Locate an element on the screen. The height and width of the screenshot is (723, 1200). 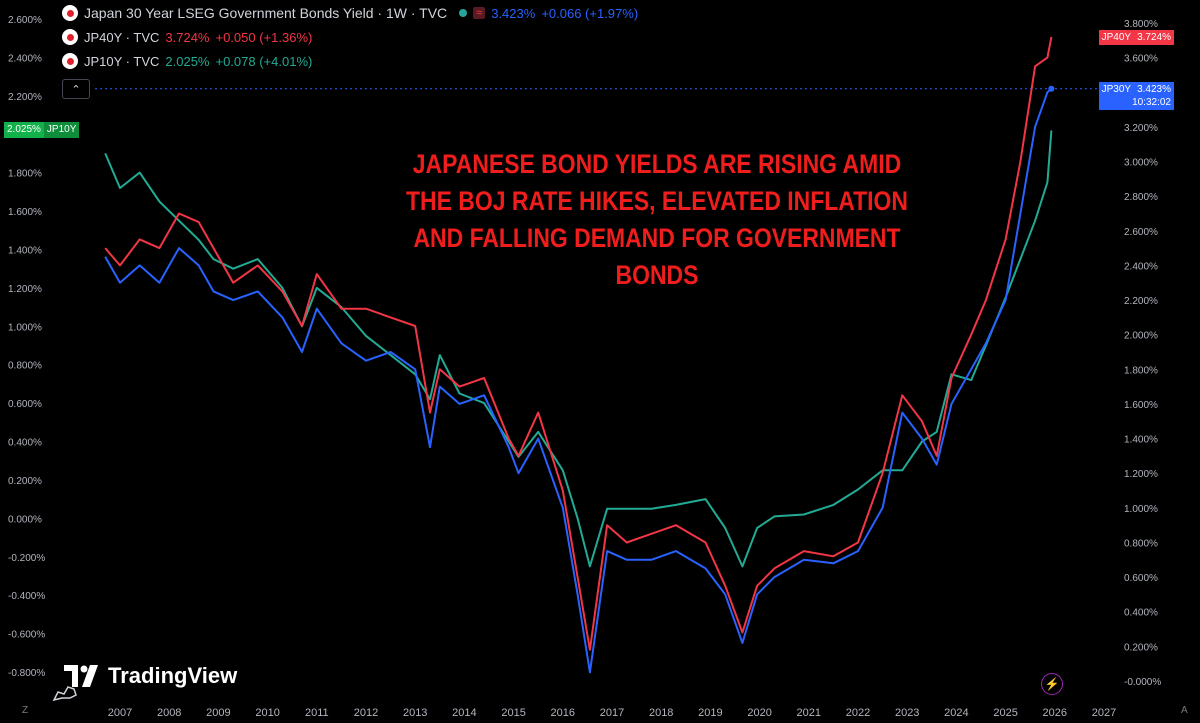
left-axis-tick-label: 0.000% is located at coordinates (25, 519).